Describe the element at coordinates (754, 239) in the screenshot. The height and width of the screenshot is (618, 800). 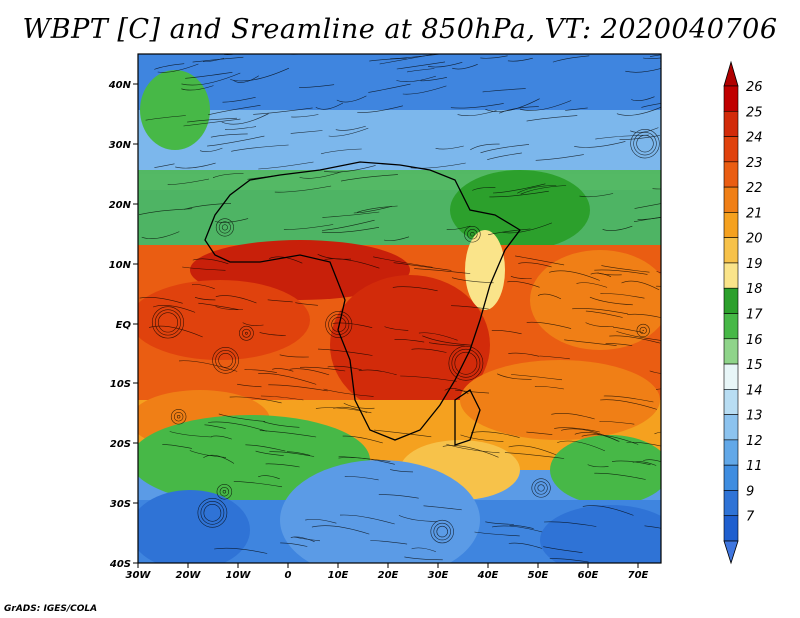
I see `colorbar-label: 20` at that location.